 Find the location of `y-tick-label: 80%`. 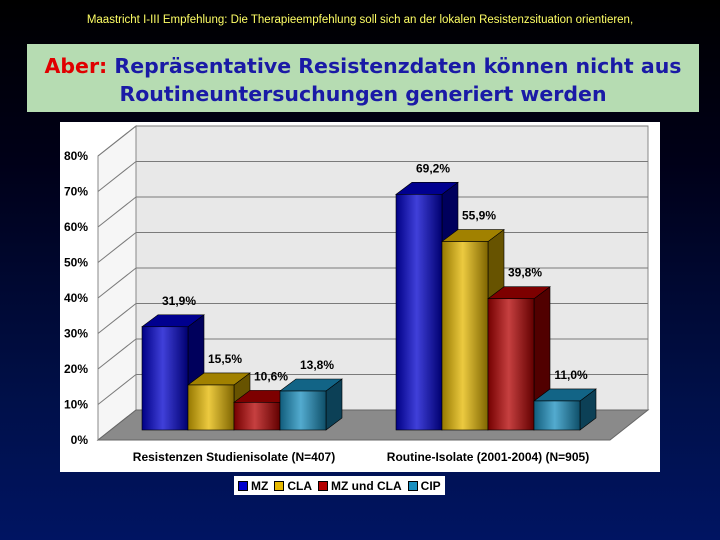

y-tick-label: 80% is located at coordinates (76, 156).